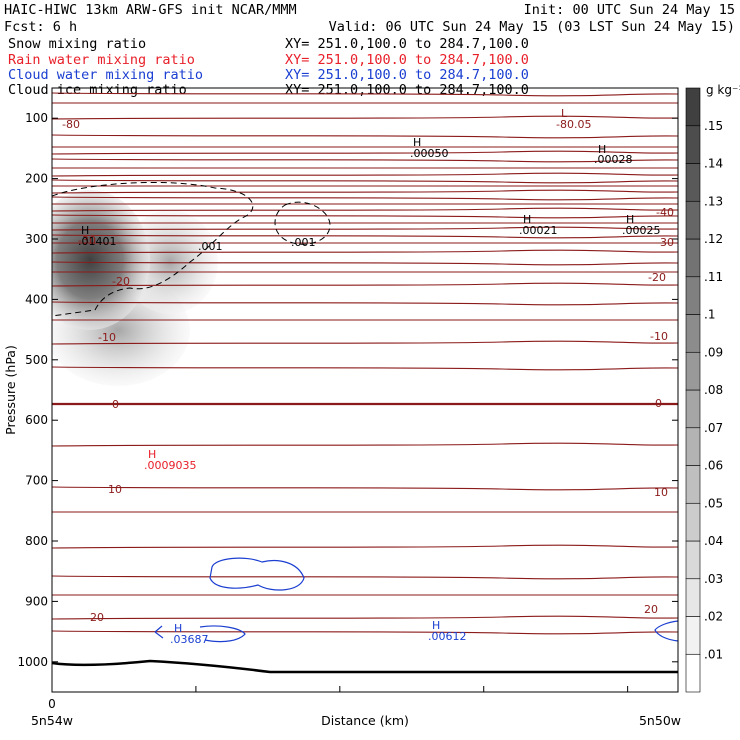 The height and width of the screenshot is (740, 740). I want to click on ext-value-00021: .00021, so click(538, 230).